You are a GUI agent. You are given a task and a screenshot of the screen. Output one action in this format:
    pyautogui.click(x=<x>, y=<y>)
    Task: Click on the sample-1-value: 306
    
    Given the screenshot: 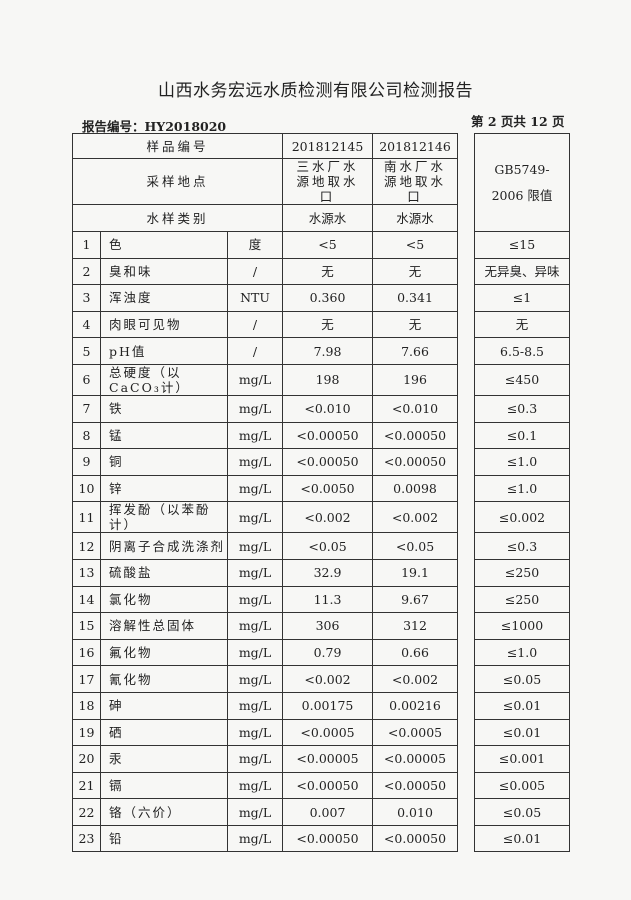 What is the action you would take?
    pyautogui.click(x=328, y=626)
    